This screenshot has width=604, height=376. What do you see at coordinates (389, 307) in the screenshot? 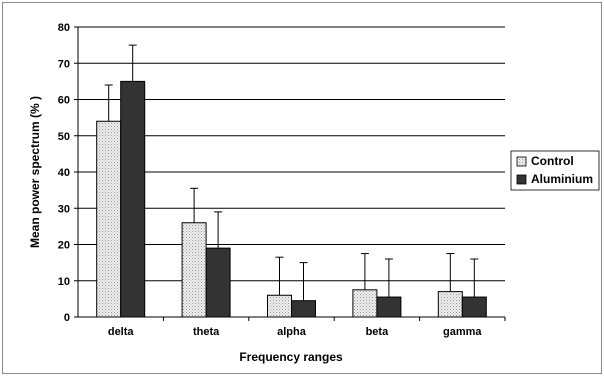
I see `bar-aluminium-beta` at bounding box center [389, 307].